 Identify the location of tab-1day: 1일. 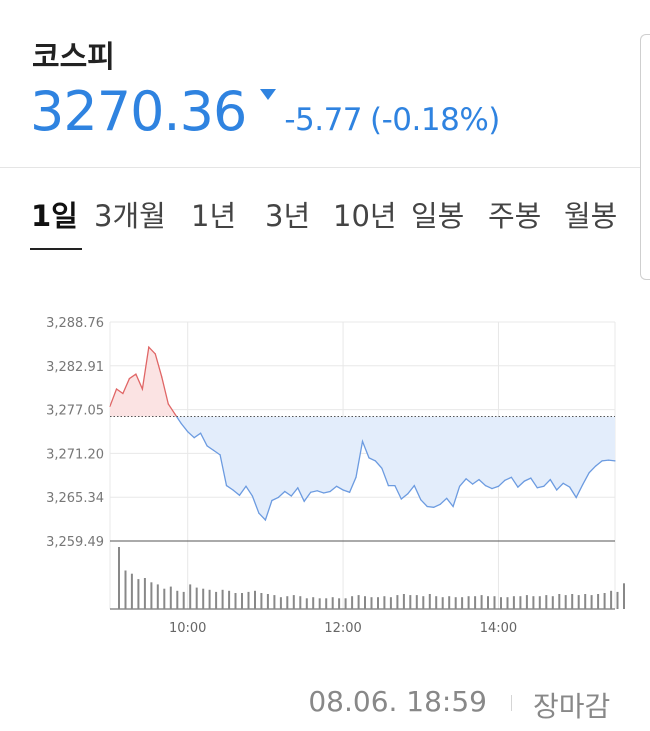
(54, 216).